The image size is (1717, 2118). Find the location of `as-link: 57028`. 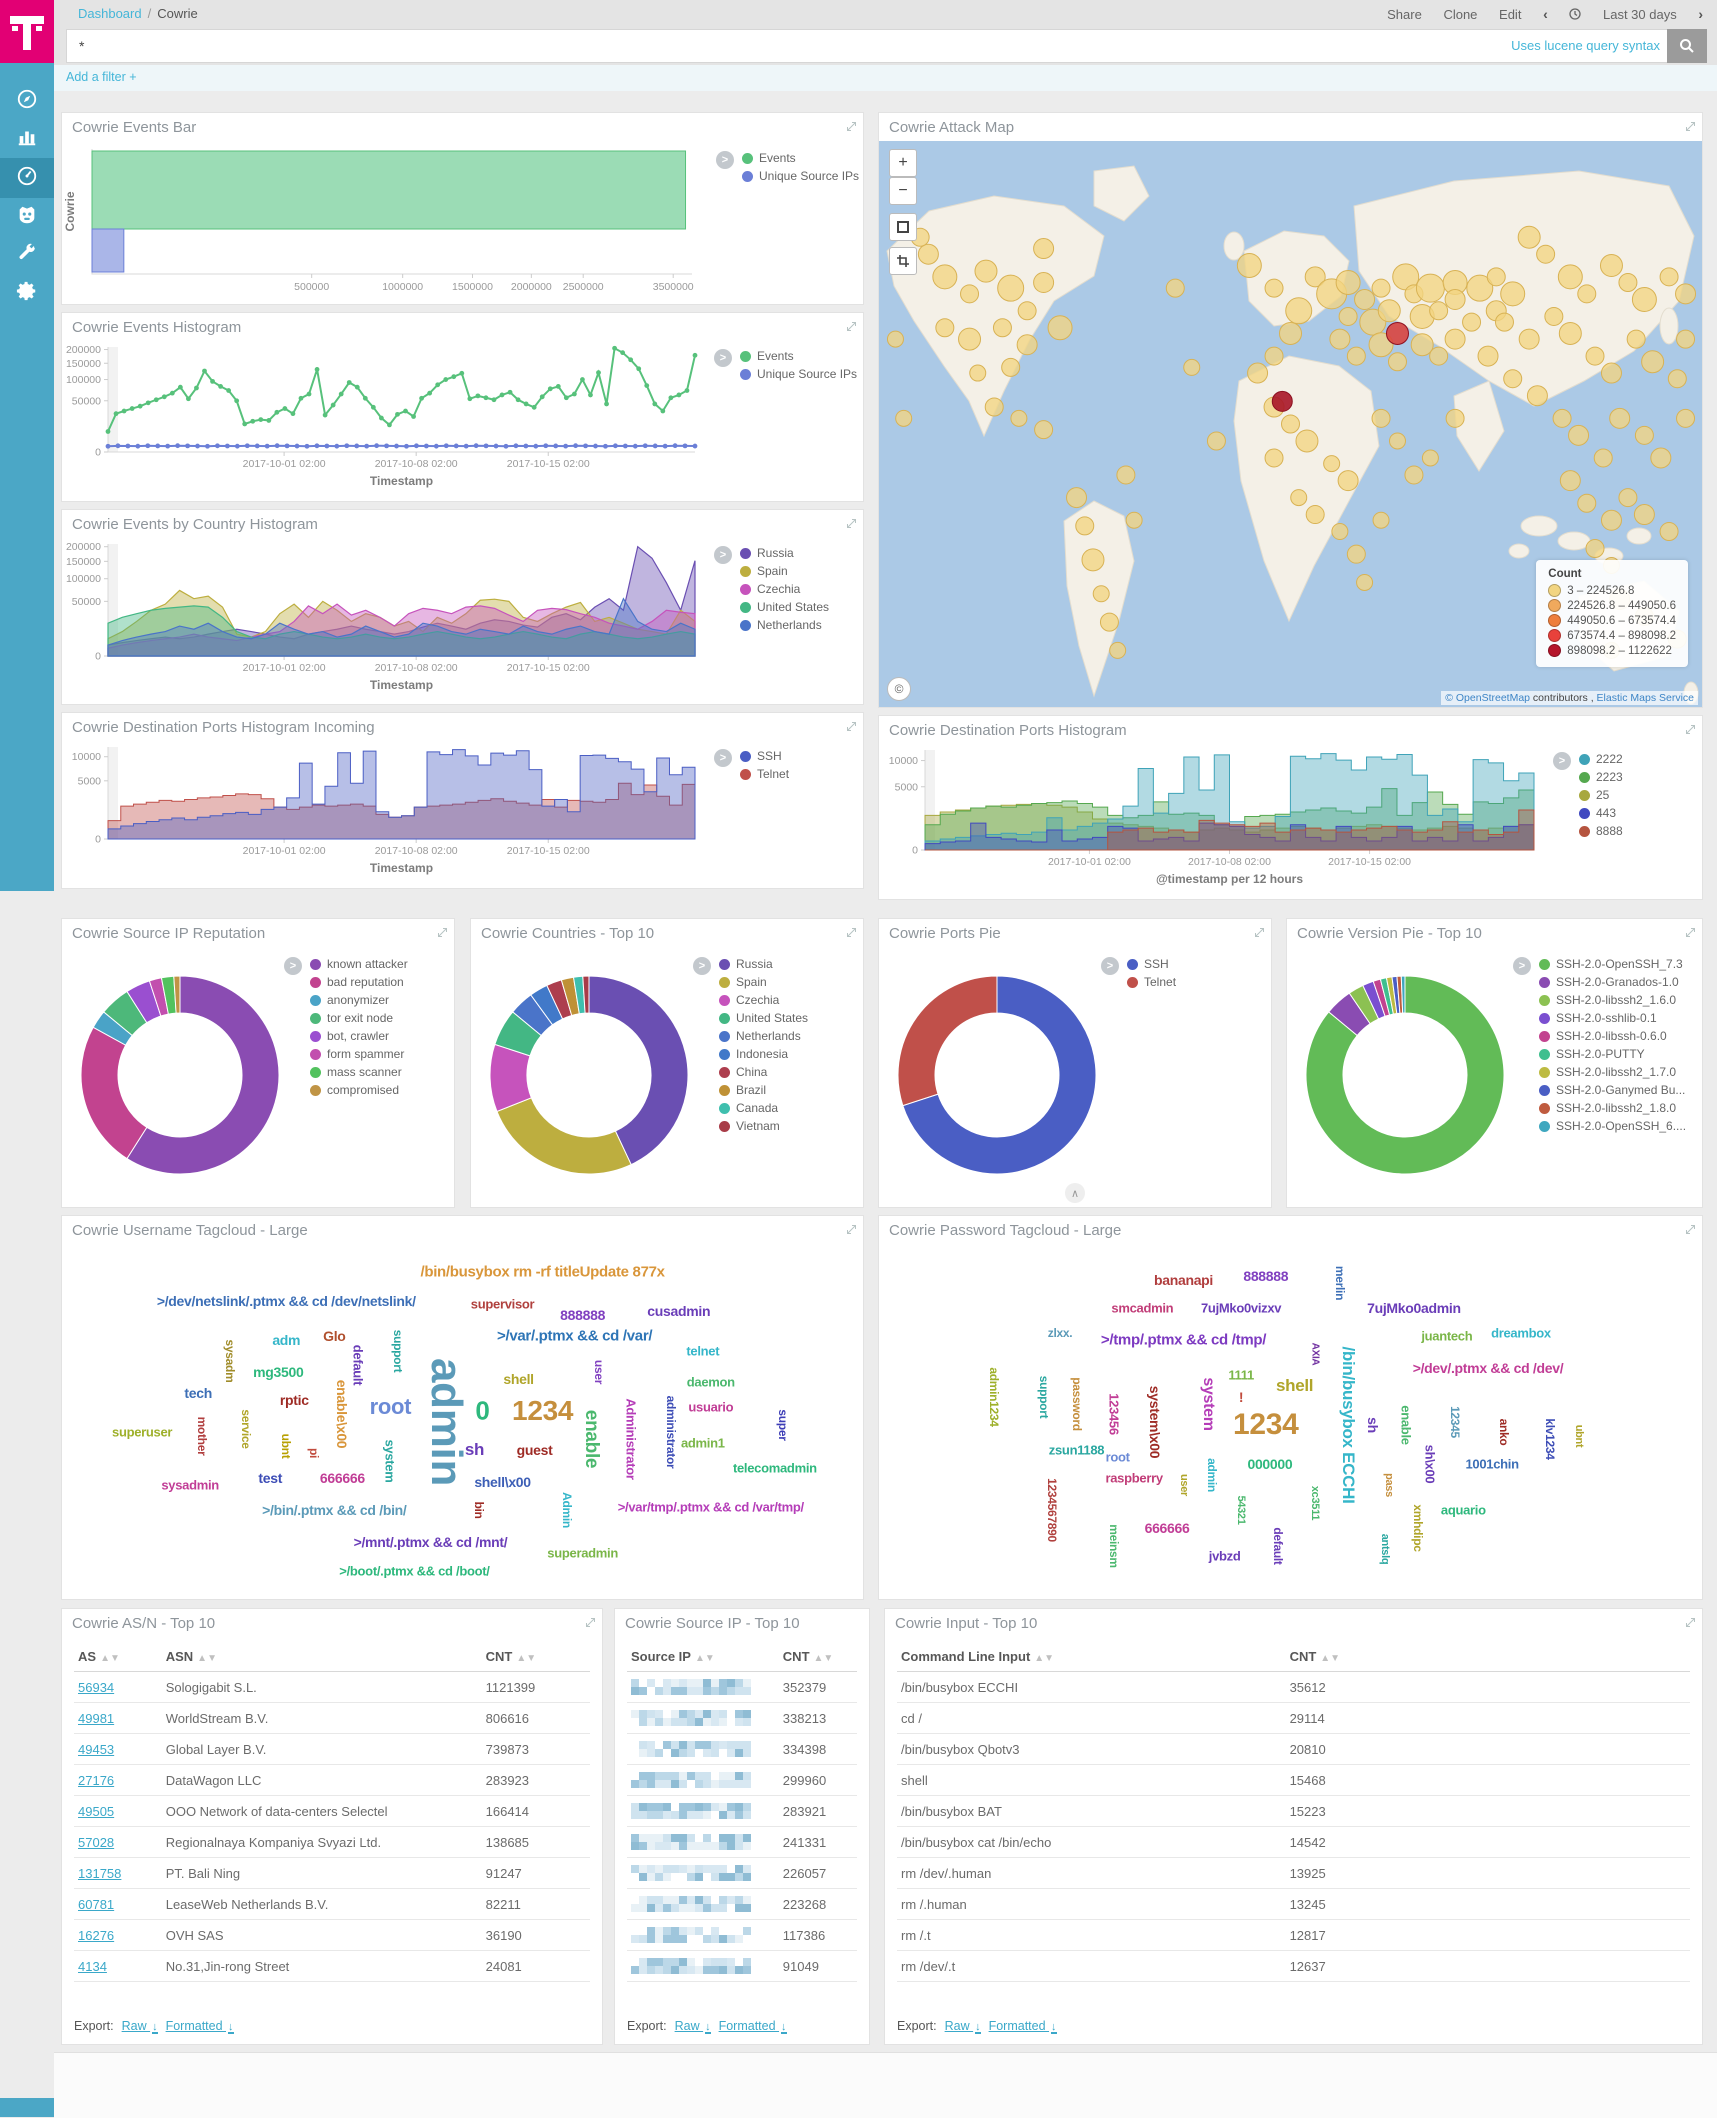

as-link: 57028 is located at coordinates (96, 1842).